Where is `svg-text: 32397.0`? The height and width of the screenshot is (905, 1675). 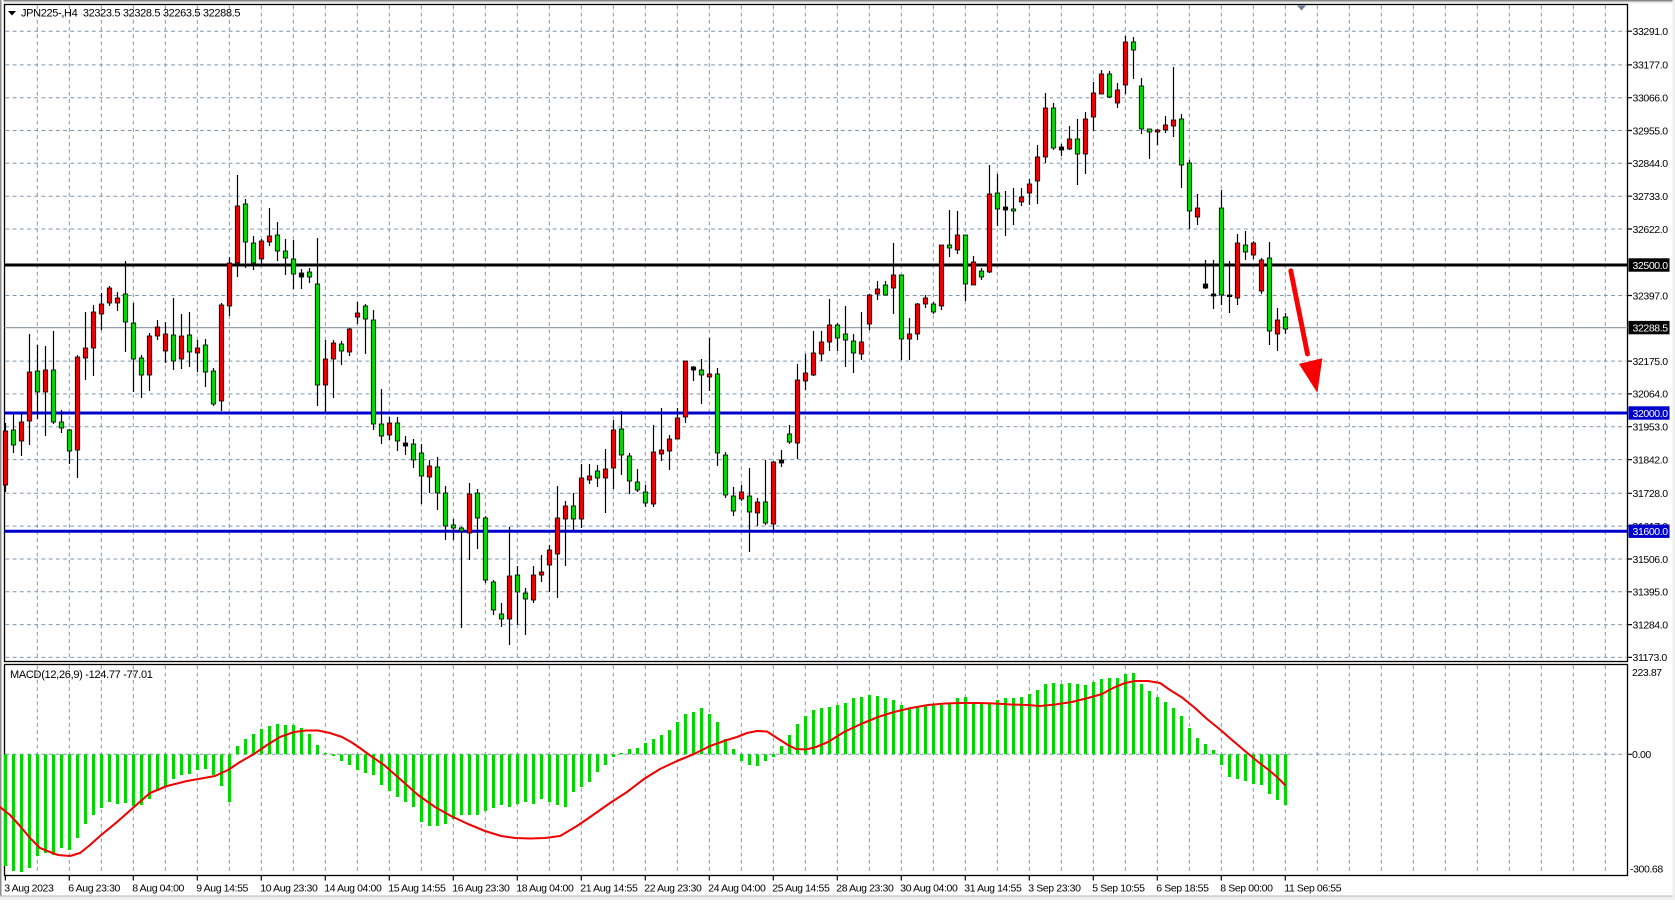
svg-text: 32397.0 is located at coordinates (1651, 296).